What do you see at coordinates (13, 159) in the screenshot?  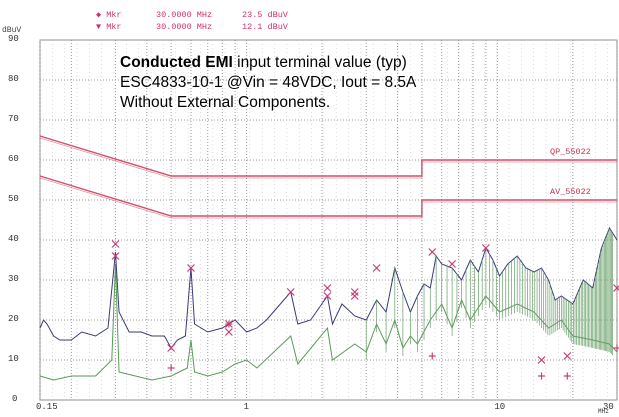 I see `y-tick-label: 60` at bounding box center [13, 159].